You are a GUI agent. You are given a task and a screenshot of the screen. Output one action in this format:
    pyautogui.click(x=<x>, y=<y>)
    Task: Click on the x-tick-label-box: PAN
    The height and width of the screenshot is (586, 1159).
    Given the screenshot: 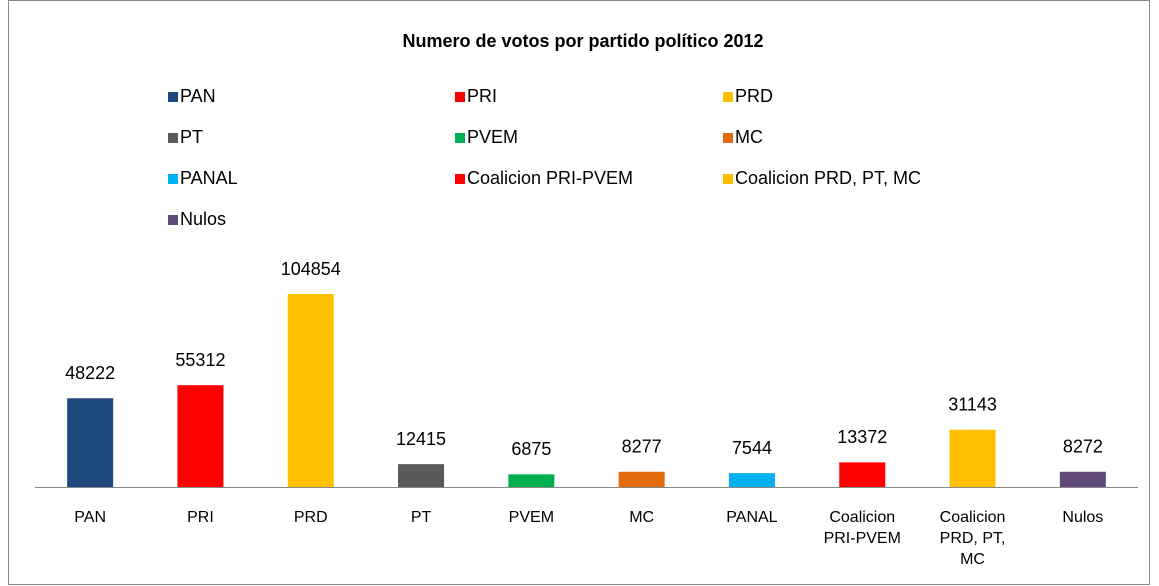 What is the action you would take?
    pyautogui.click(x=90, y=517)
    